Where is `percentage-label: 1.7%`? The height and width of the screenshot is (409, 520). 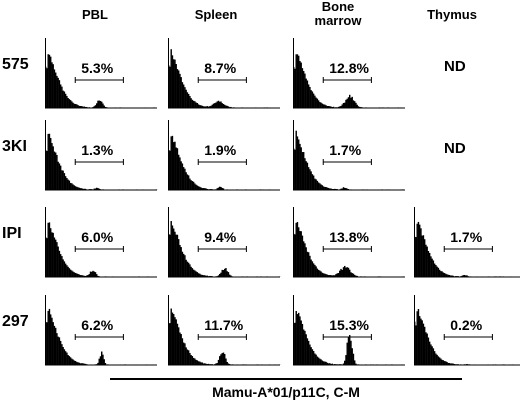 percentage-label: 1.7% is located at coordinates (466, 237).